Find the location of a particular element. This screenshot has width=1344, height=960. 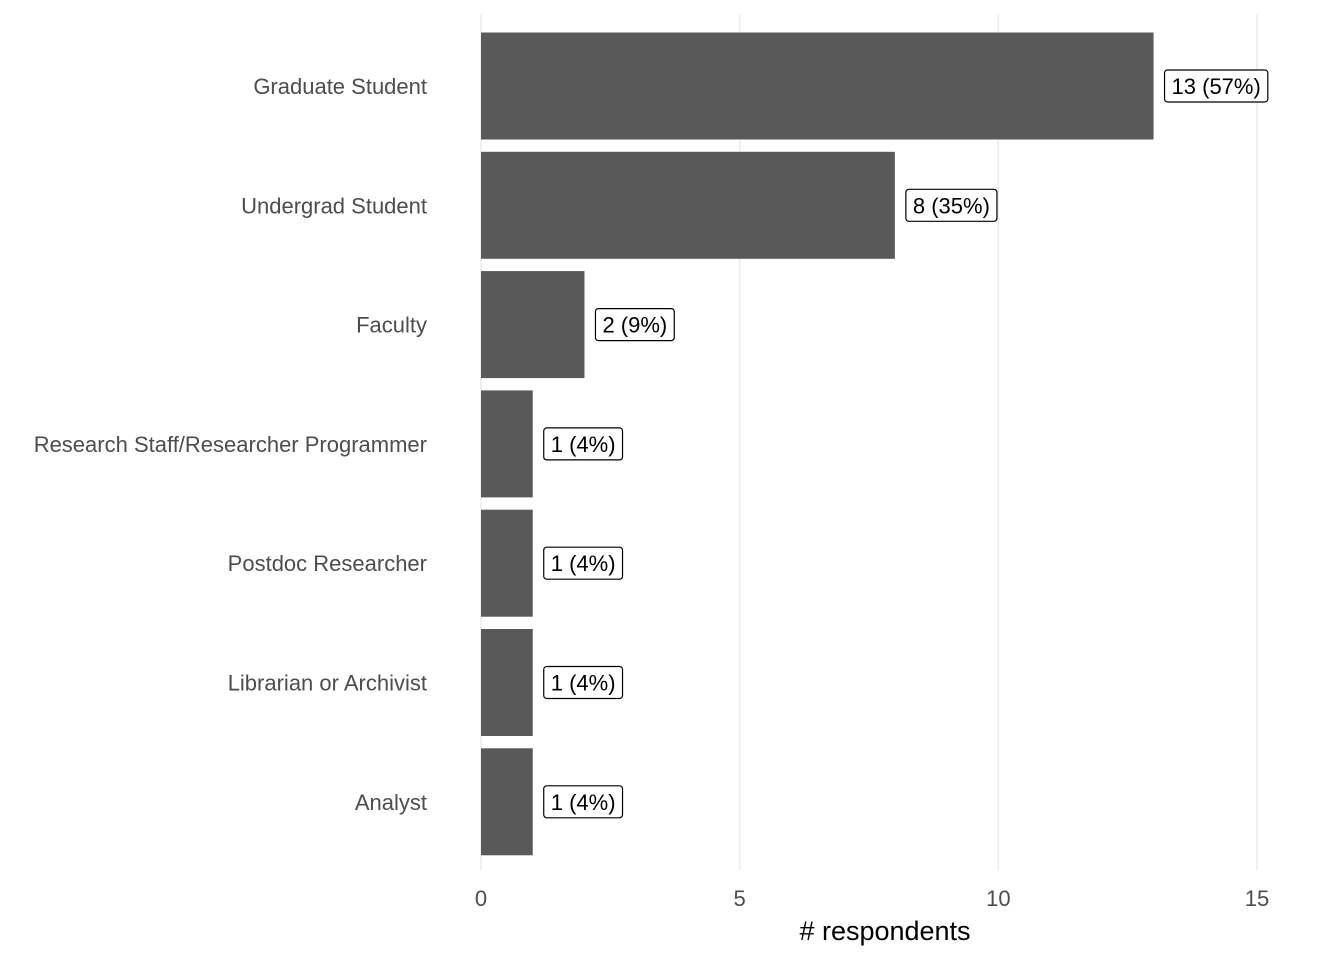

x-tick-label: 5 is located at coordinates (740, 898).